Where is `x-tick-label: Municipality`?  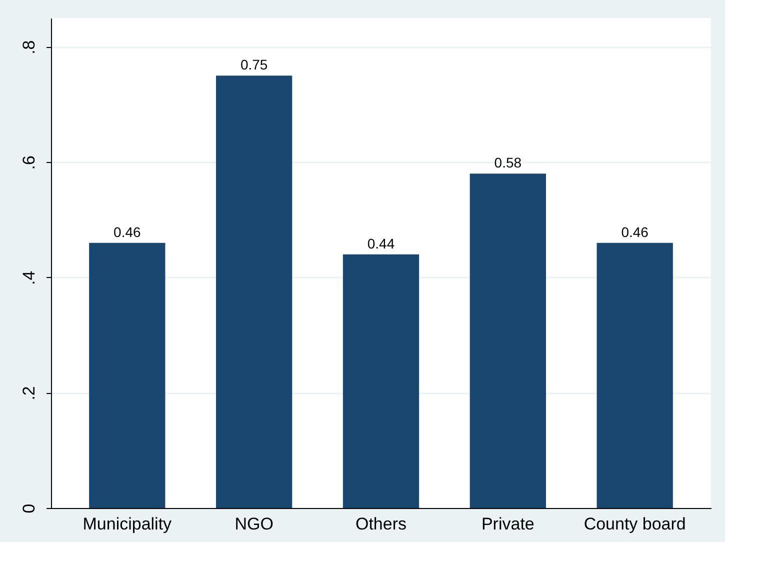
x-tick-label: Municipality is located at coordinates (127, 524).